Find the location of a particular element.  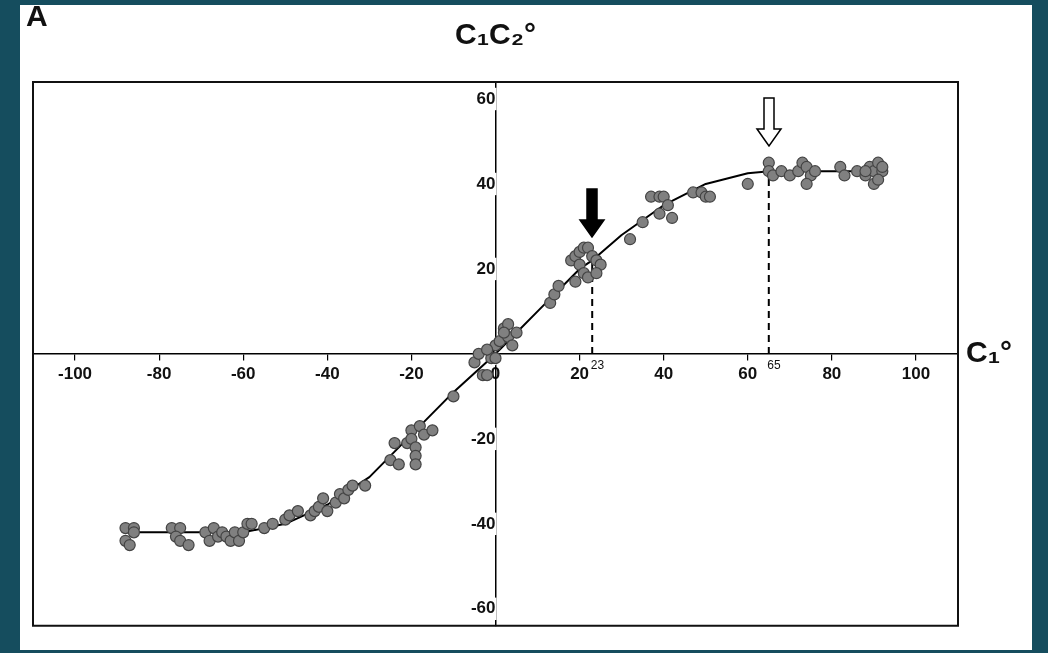

x-tick-label: -20 is located at coordinates (411, 373).